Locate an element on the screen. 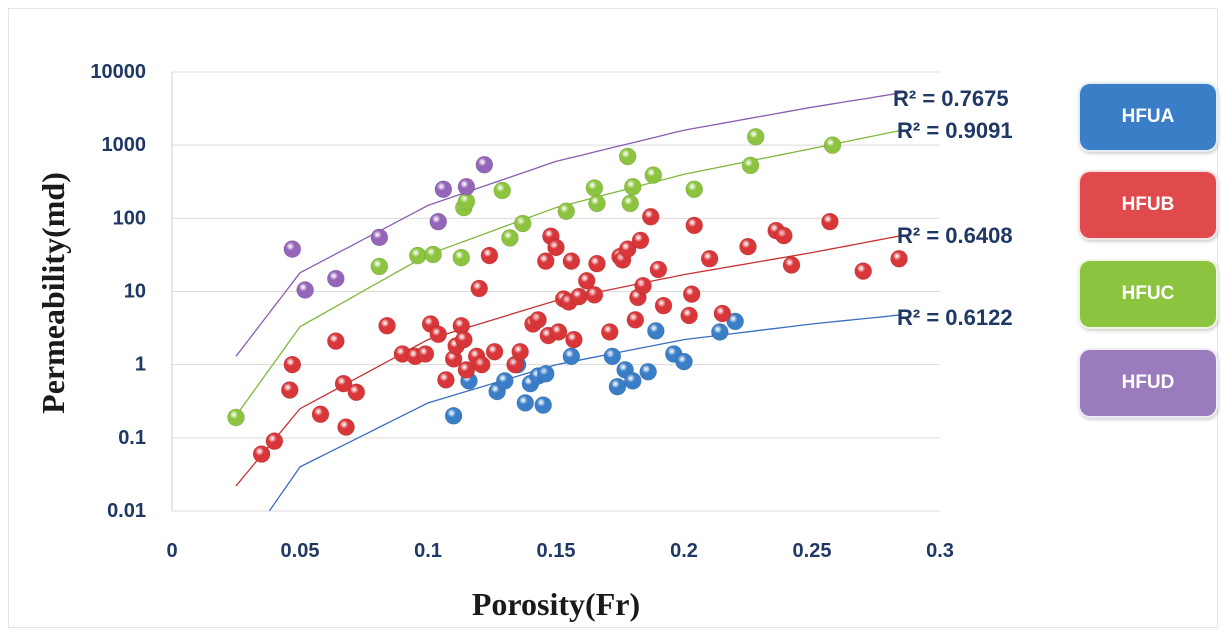 The image size is (1226, 633). y-tick-label: 10000 is located at coordinates (118, 72).